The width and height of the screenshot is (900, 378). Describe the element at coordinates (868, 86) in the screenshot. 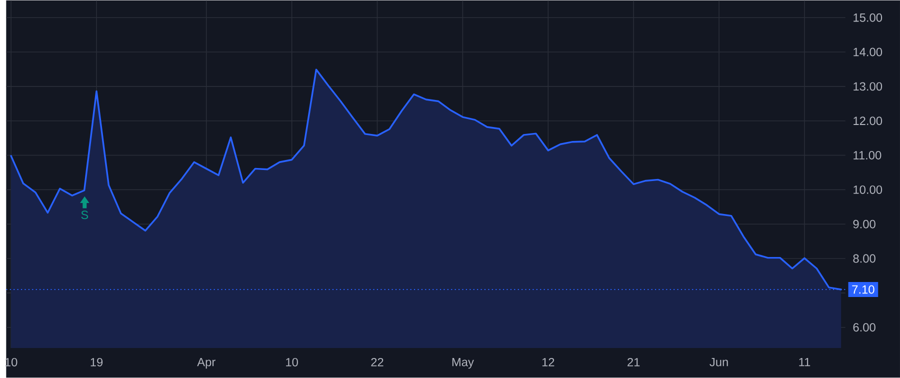

I see `y-tick-label: 13.00` at that location.